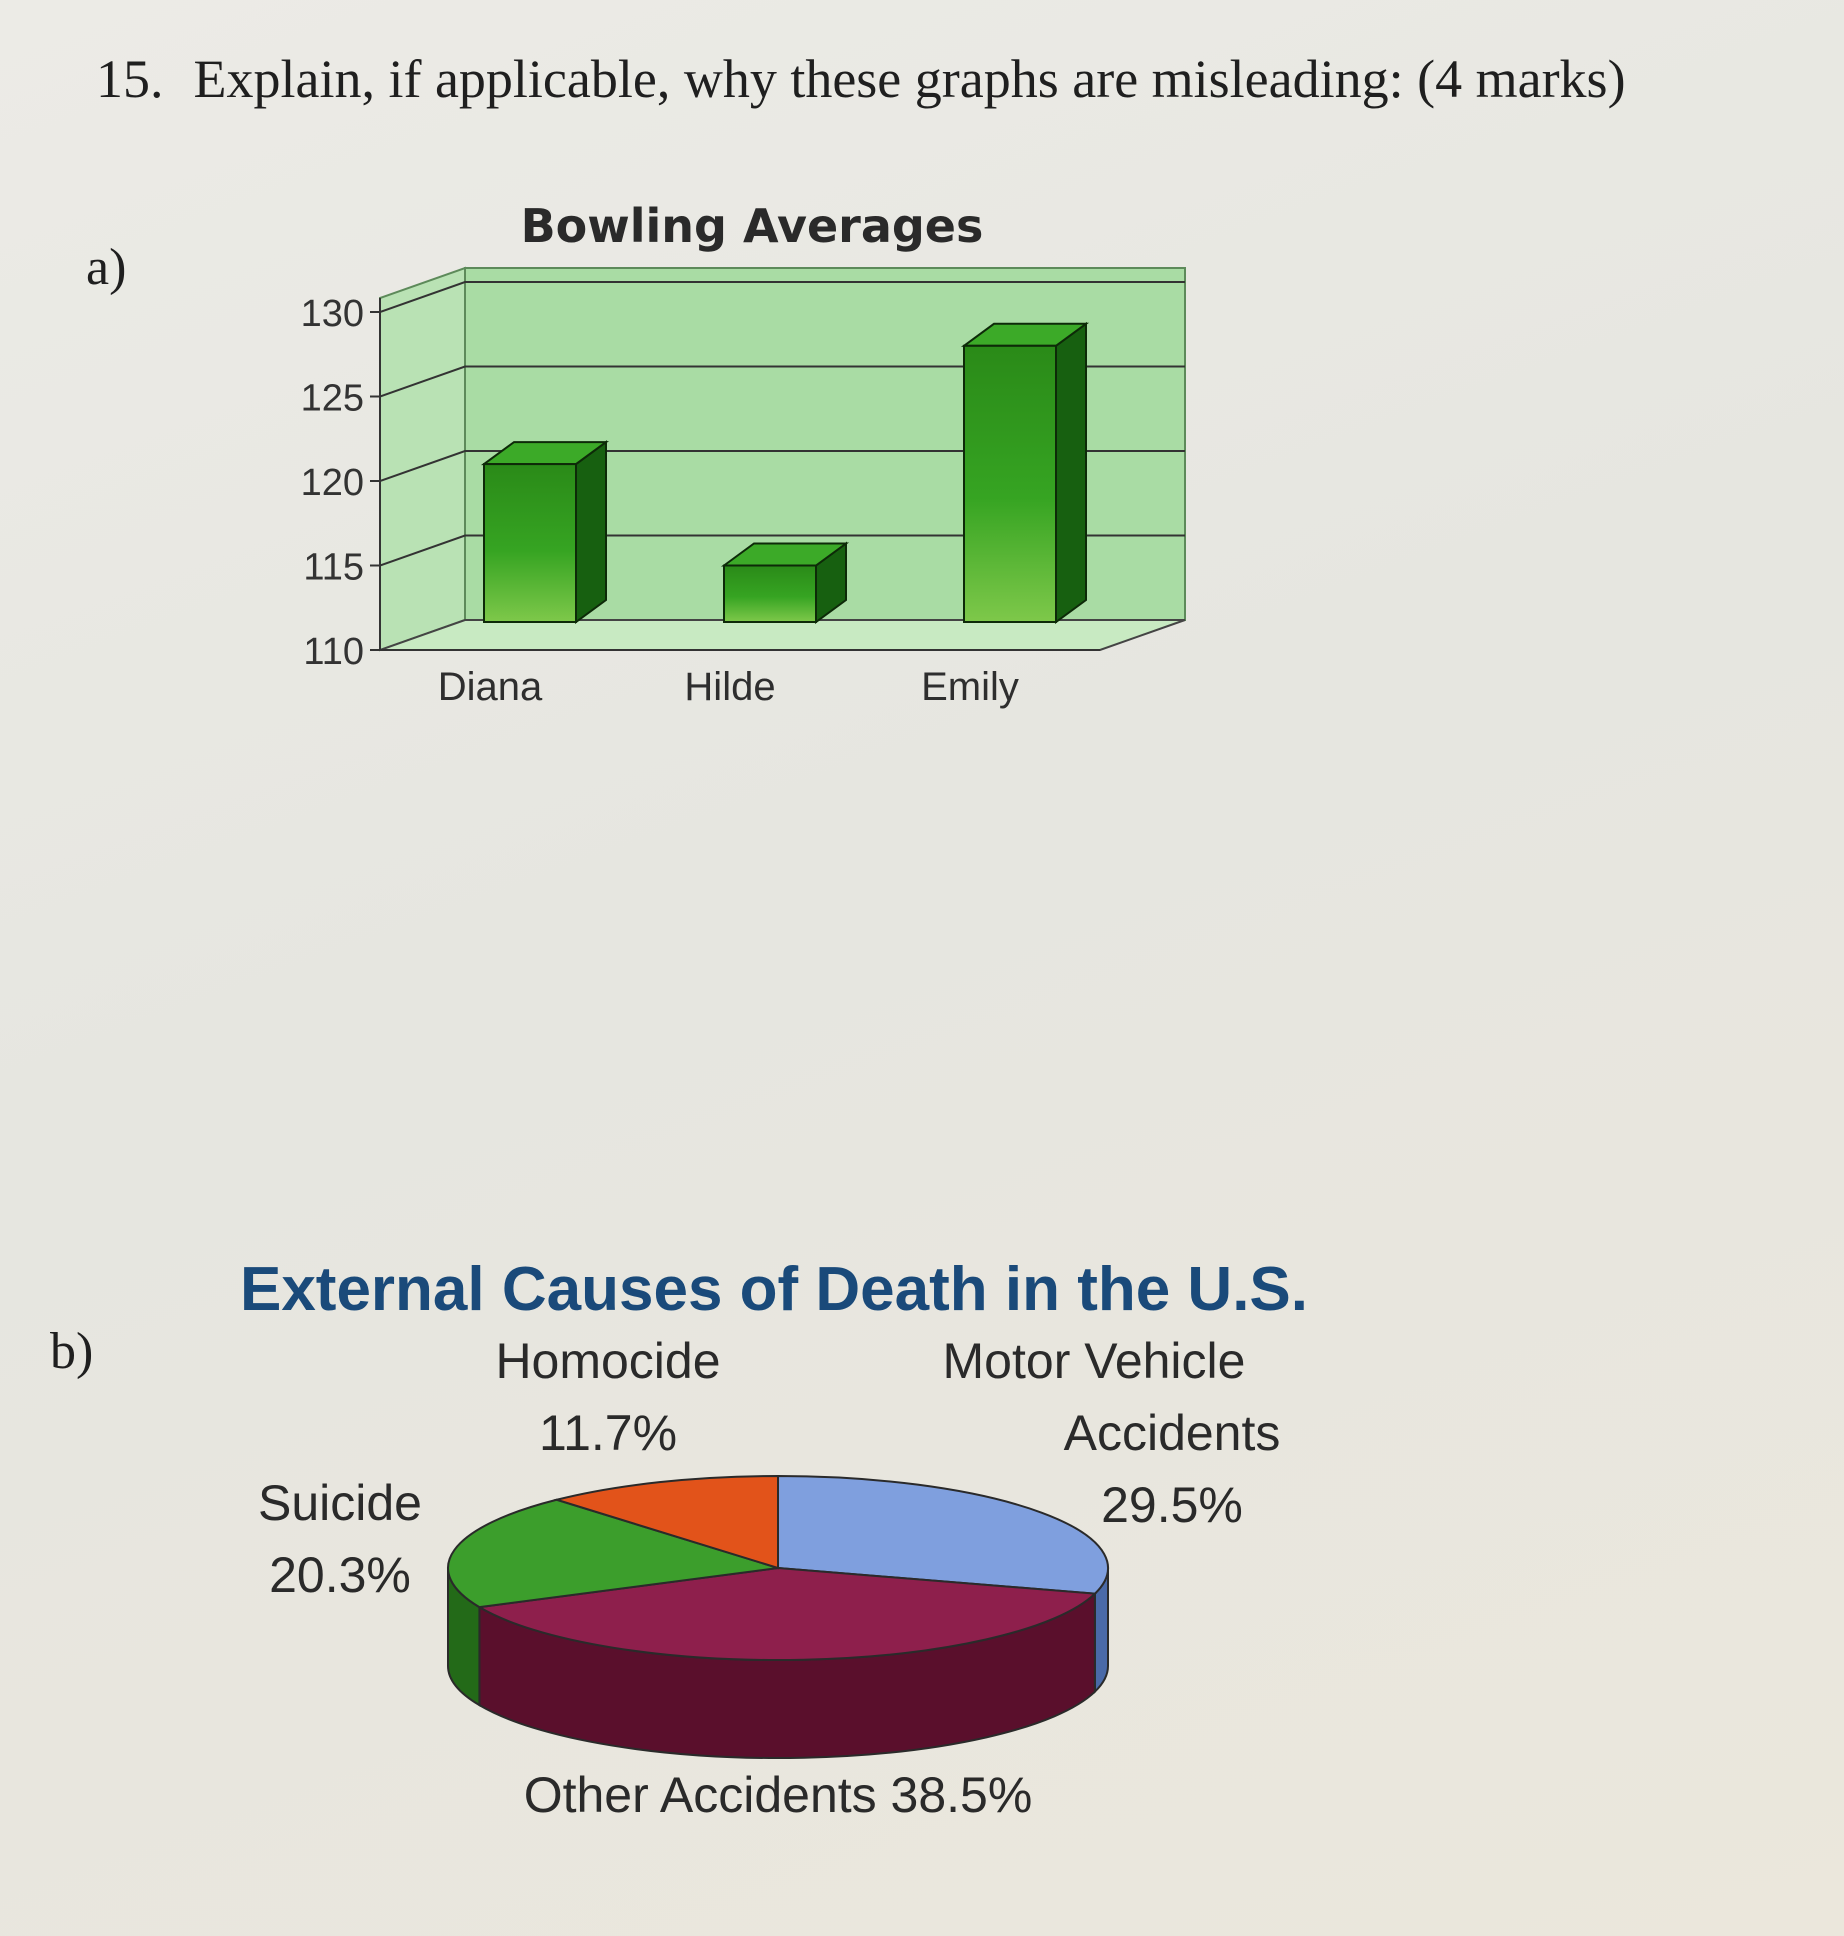 Image resolution: width=1844 pixels, height=1936 pixels. Describe the element at coordinates (778, 1795) in the screenshot. I see `pie-label-other-accidents: Other Accidents 38.5%` at that location.